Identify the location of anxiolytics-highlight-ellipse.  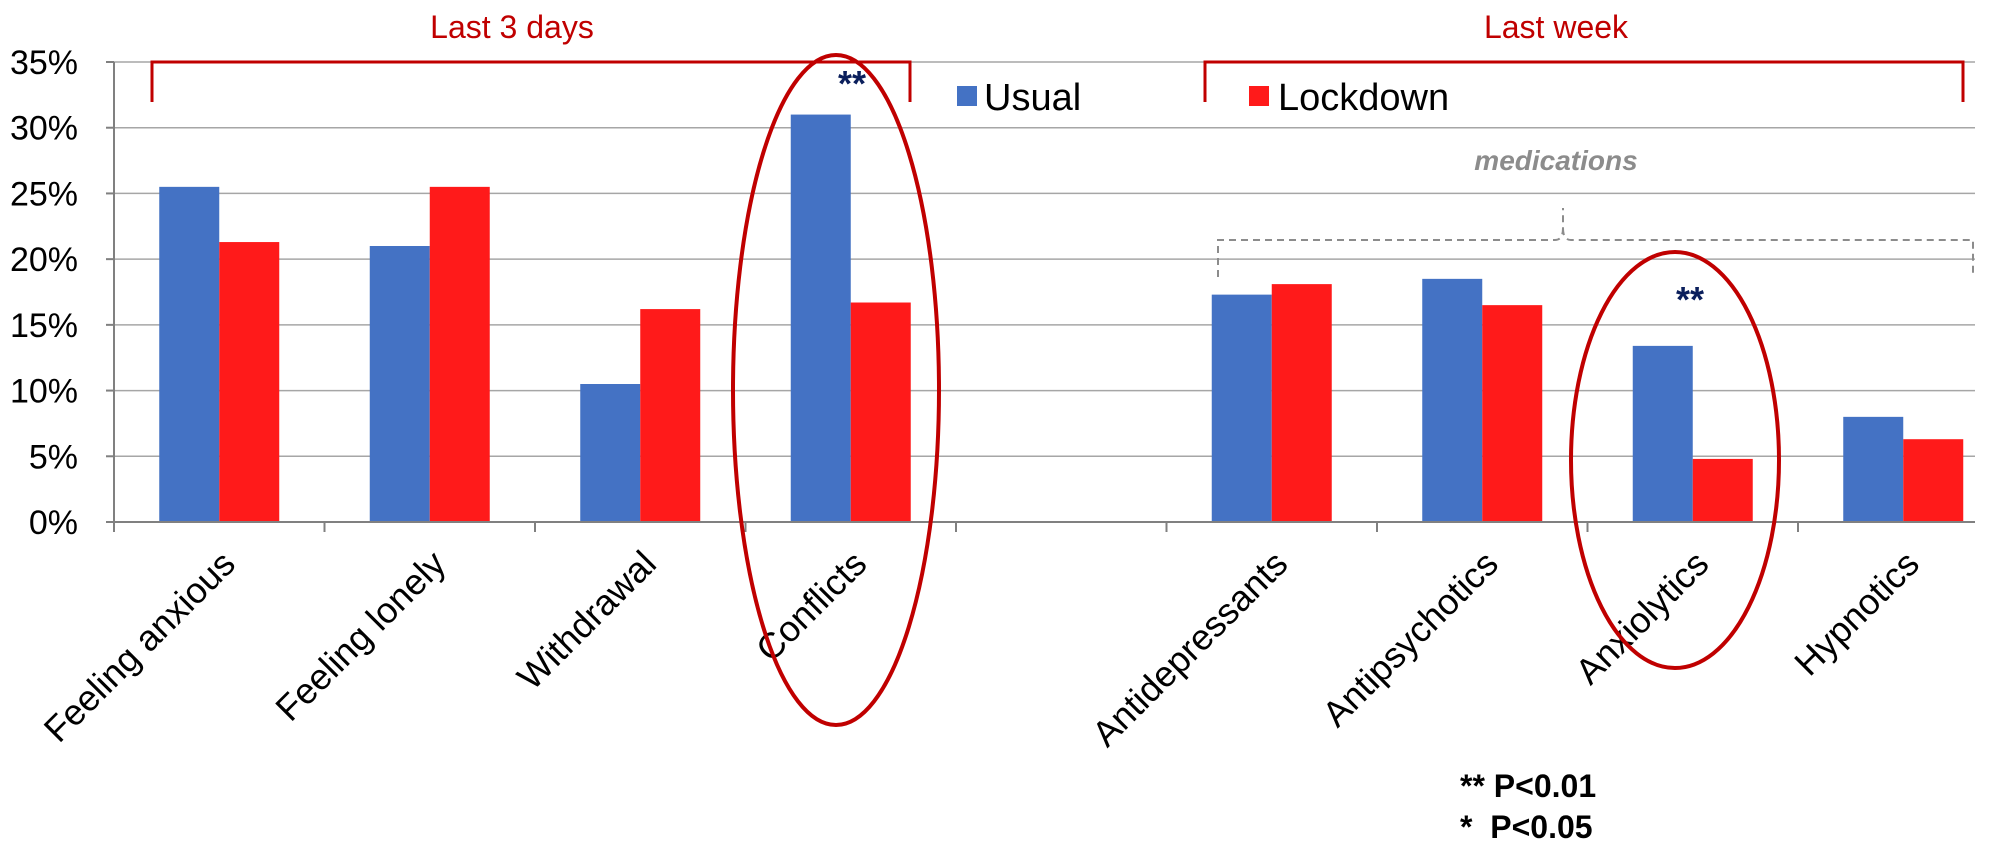
(1675, 460).